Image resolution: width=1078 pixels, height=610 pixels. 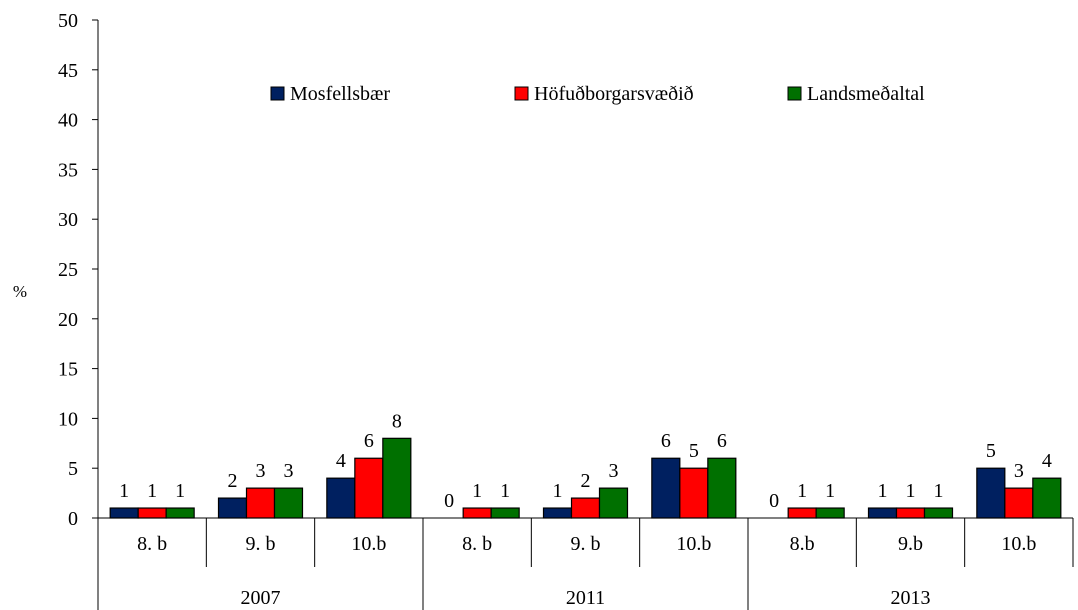 I want to click on y-tick-label: 45, so click(x=68, y=71).